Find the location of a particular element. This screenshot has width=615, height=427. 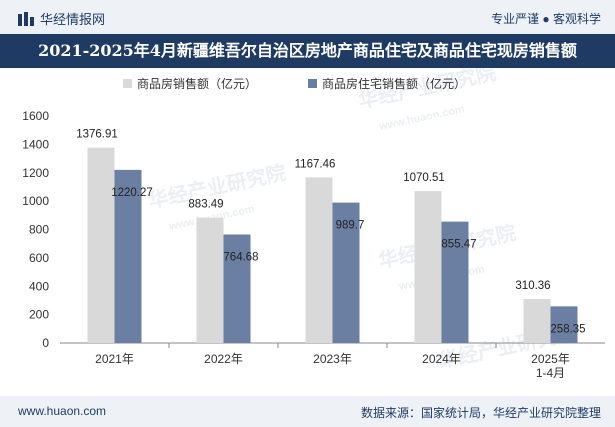

tagline: 专业严谨 ● 客观科学 is located at coordinates (546, 19).